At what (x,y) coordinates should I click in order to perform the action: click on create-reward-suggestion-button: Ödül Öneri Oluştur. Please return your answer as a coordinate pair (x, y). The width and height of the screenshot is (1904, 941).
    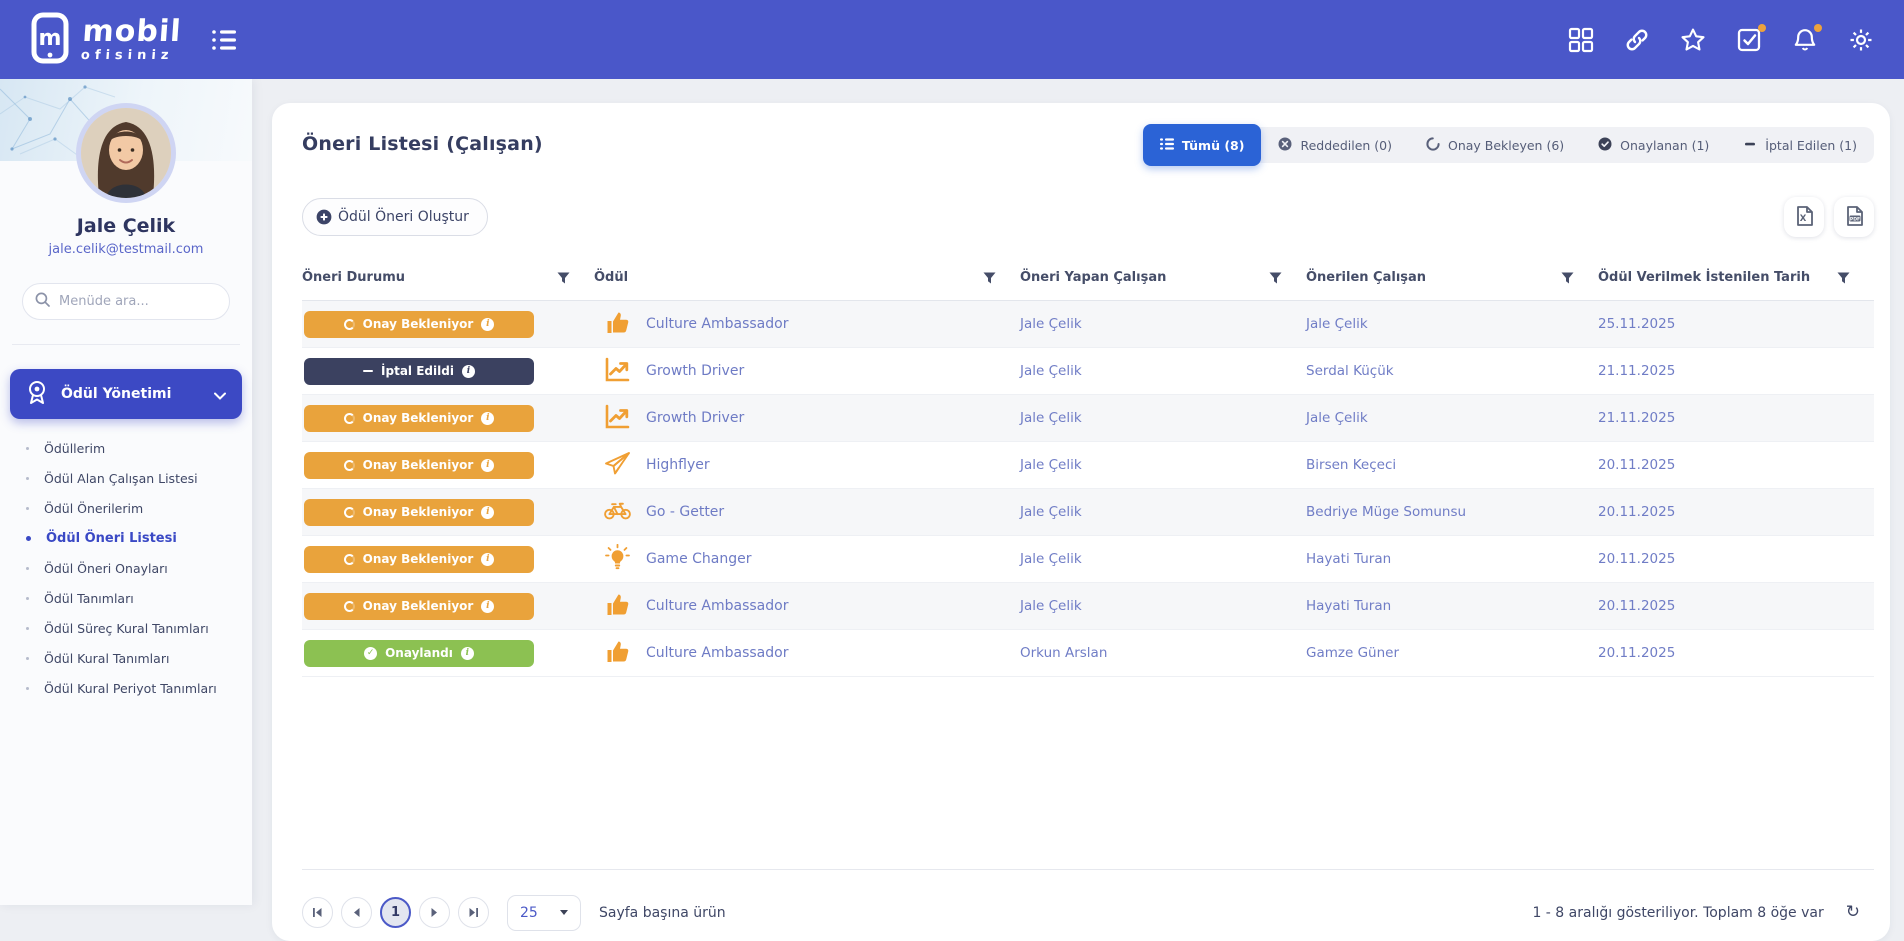
    Looking at the image, I should click on (395, 217).